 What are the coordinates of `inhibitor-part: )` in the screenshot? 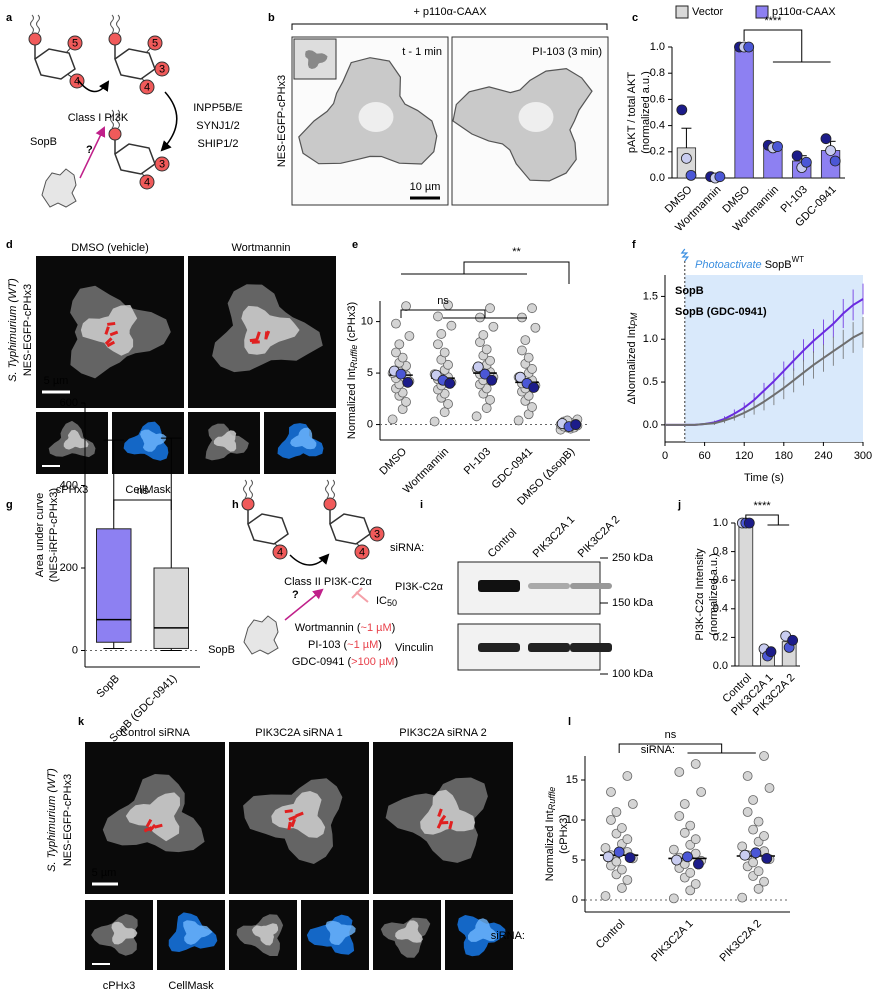 It's located at (380, 645).